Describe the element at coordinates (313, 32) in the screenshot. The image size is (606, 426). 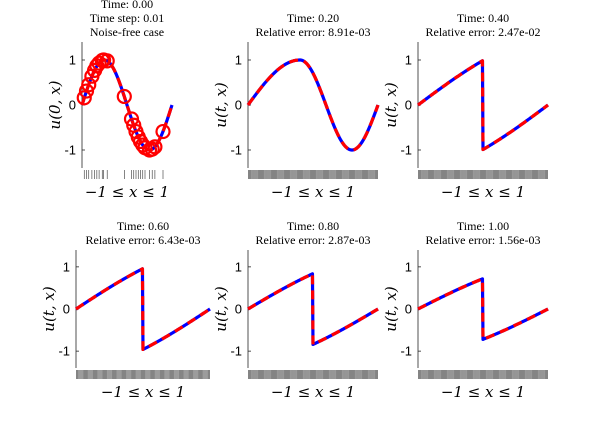
I see `chart-title-line: Relative error: 8.91e-03` at that location.